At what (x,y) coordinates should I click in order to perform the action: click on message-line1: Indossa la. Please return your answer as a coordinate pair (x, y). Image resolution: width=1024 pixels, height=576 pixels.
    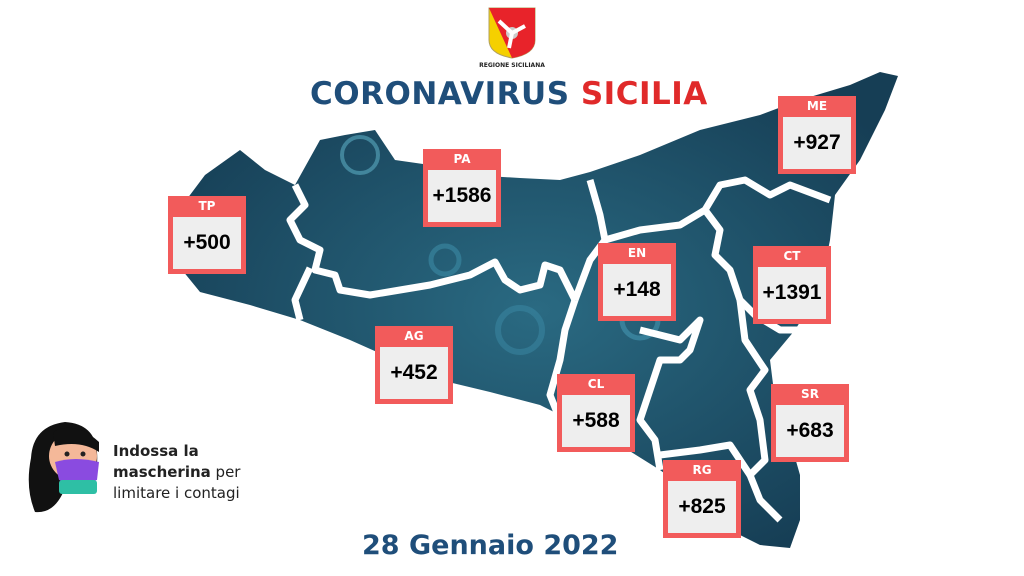
    Looking at the image, I should click on (156, 451).